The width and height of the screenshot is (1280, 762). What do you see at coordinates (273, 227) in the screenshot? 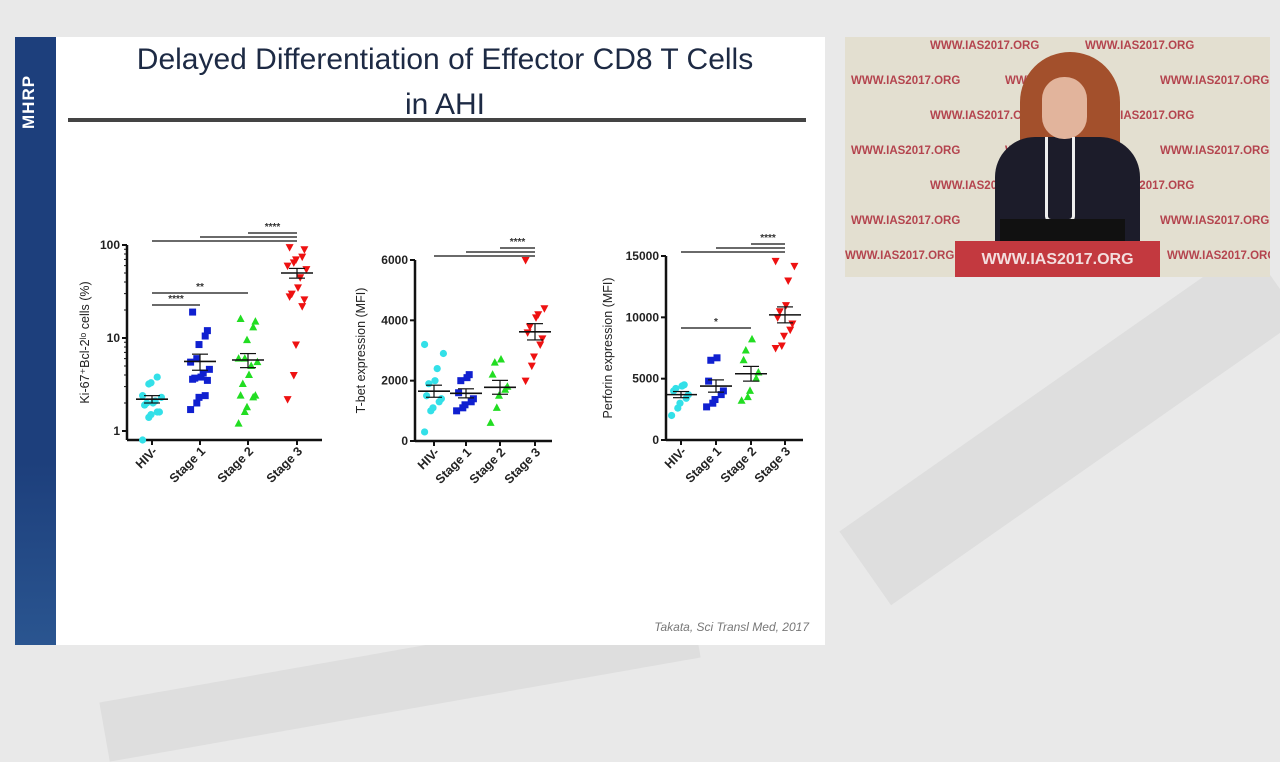
I see `significance-label: ****` at bounding box center [273, 227].